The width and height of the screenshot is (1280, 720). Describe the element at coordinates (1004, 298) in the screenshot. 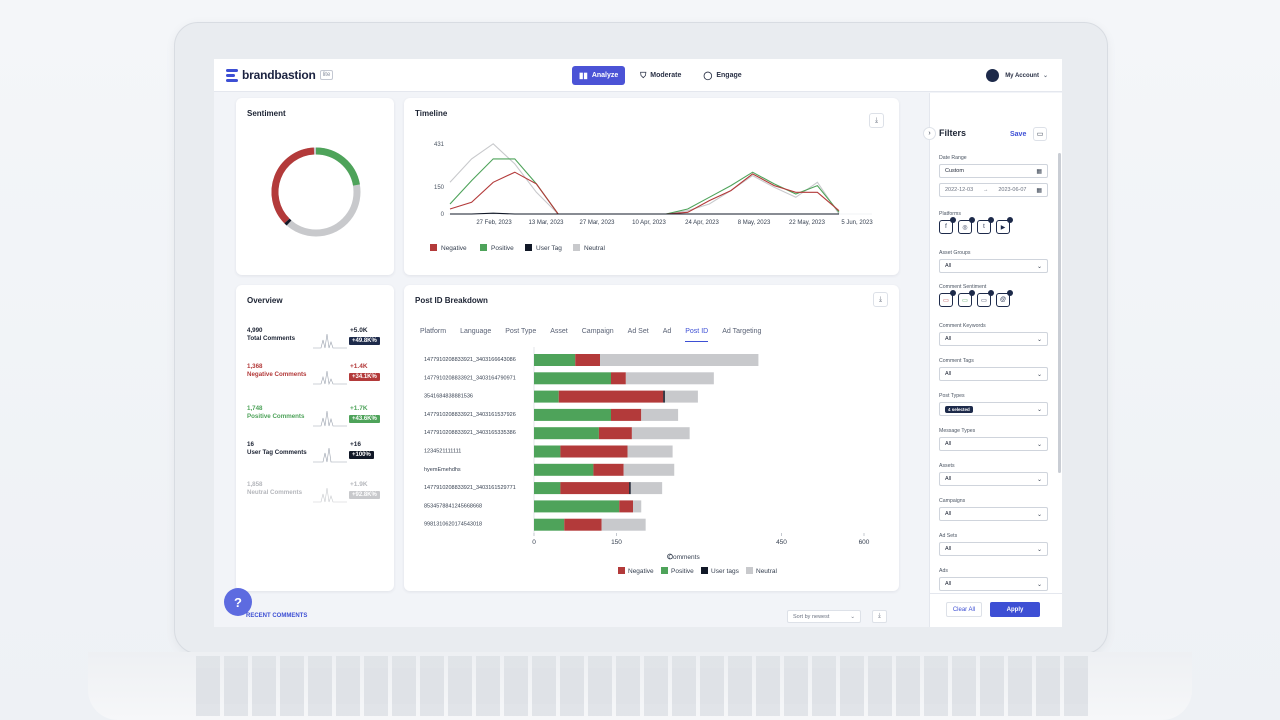

I see `user-tag-icon: @` at that location.